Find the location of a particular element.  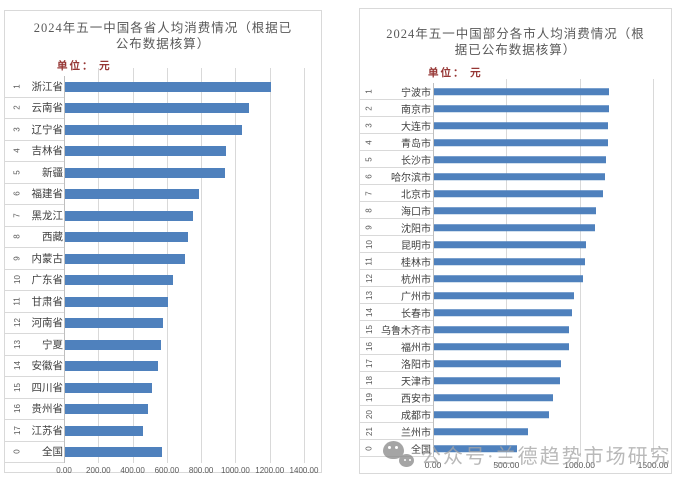

rank-label: 13 is located at coordinates (369, 295).